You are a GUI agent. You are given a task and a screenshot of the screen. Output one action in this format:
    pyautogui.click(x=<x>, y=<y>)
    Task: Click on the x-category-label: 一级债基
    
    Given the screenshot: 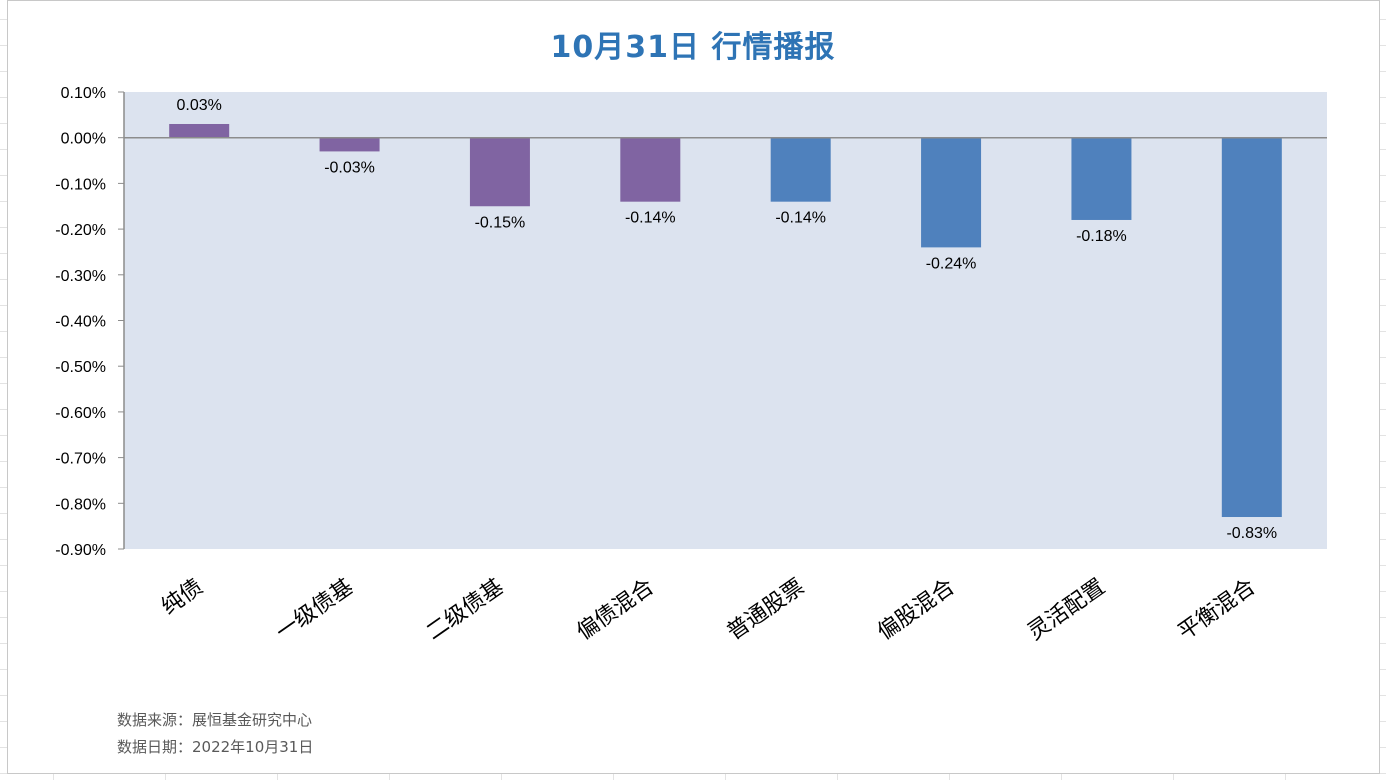 What is the action you would take?
    pyautogui.click(x=315, y=609)
    